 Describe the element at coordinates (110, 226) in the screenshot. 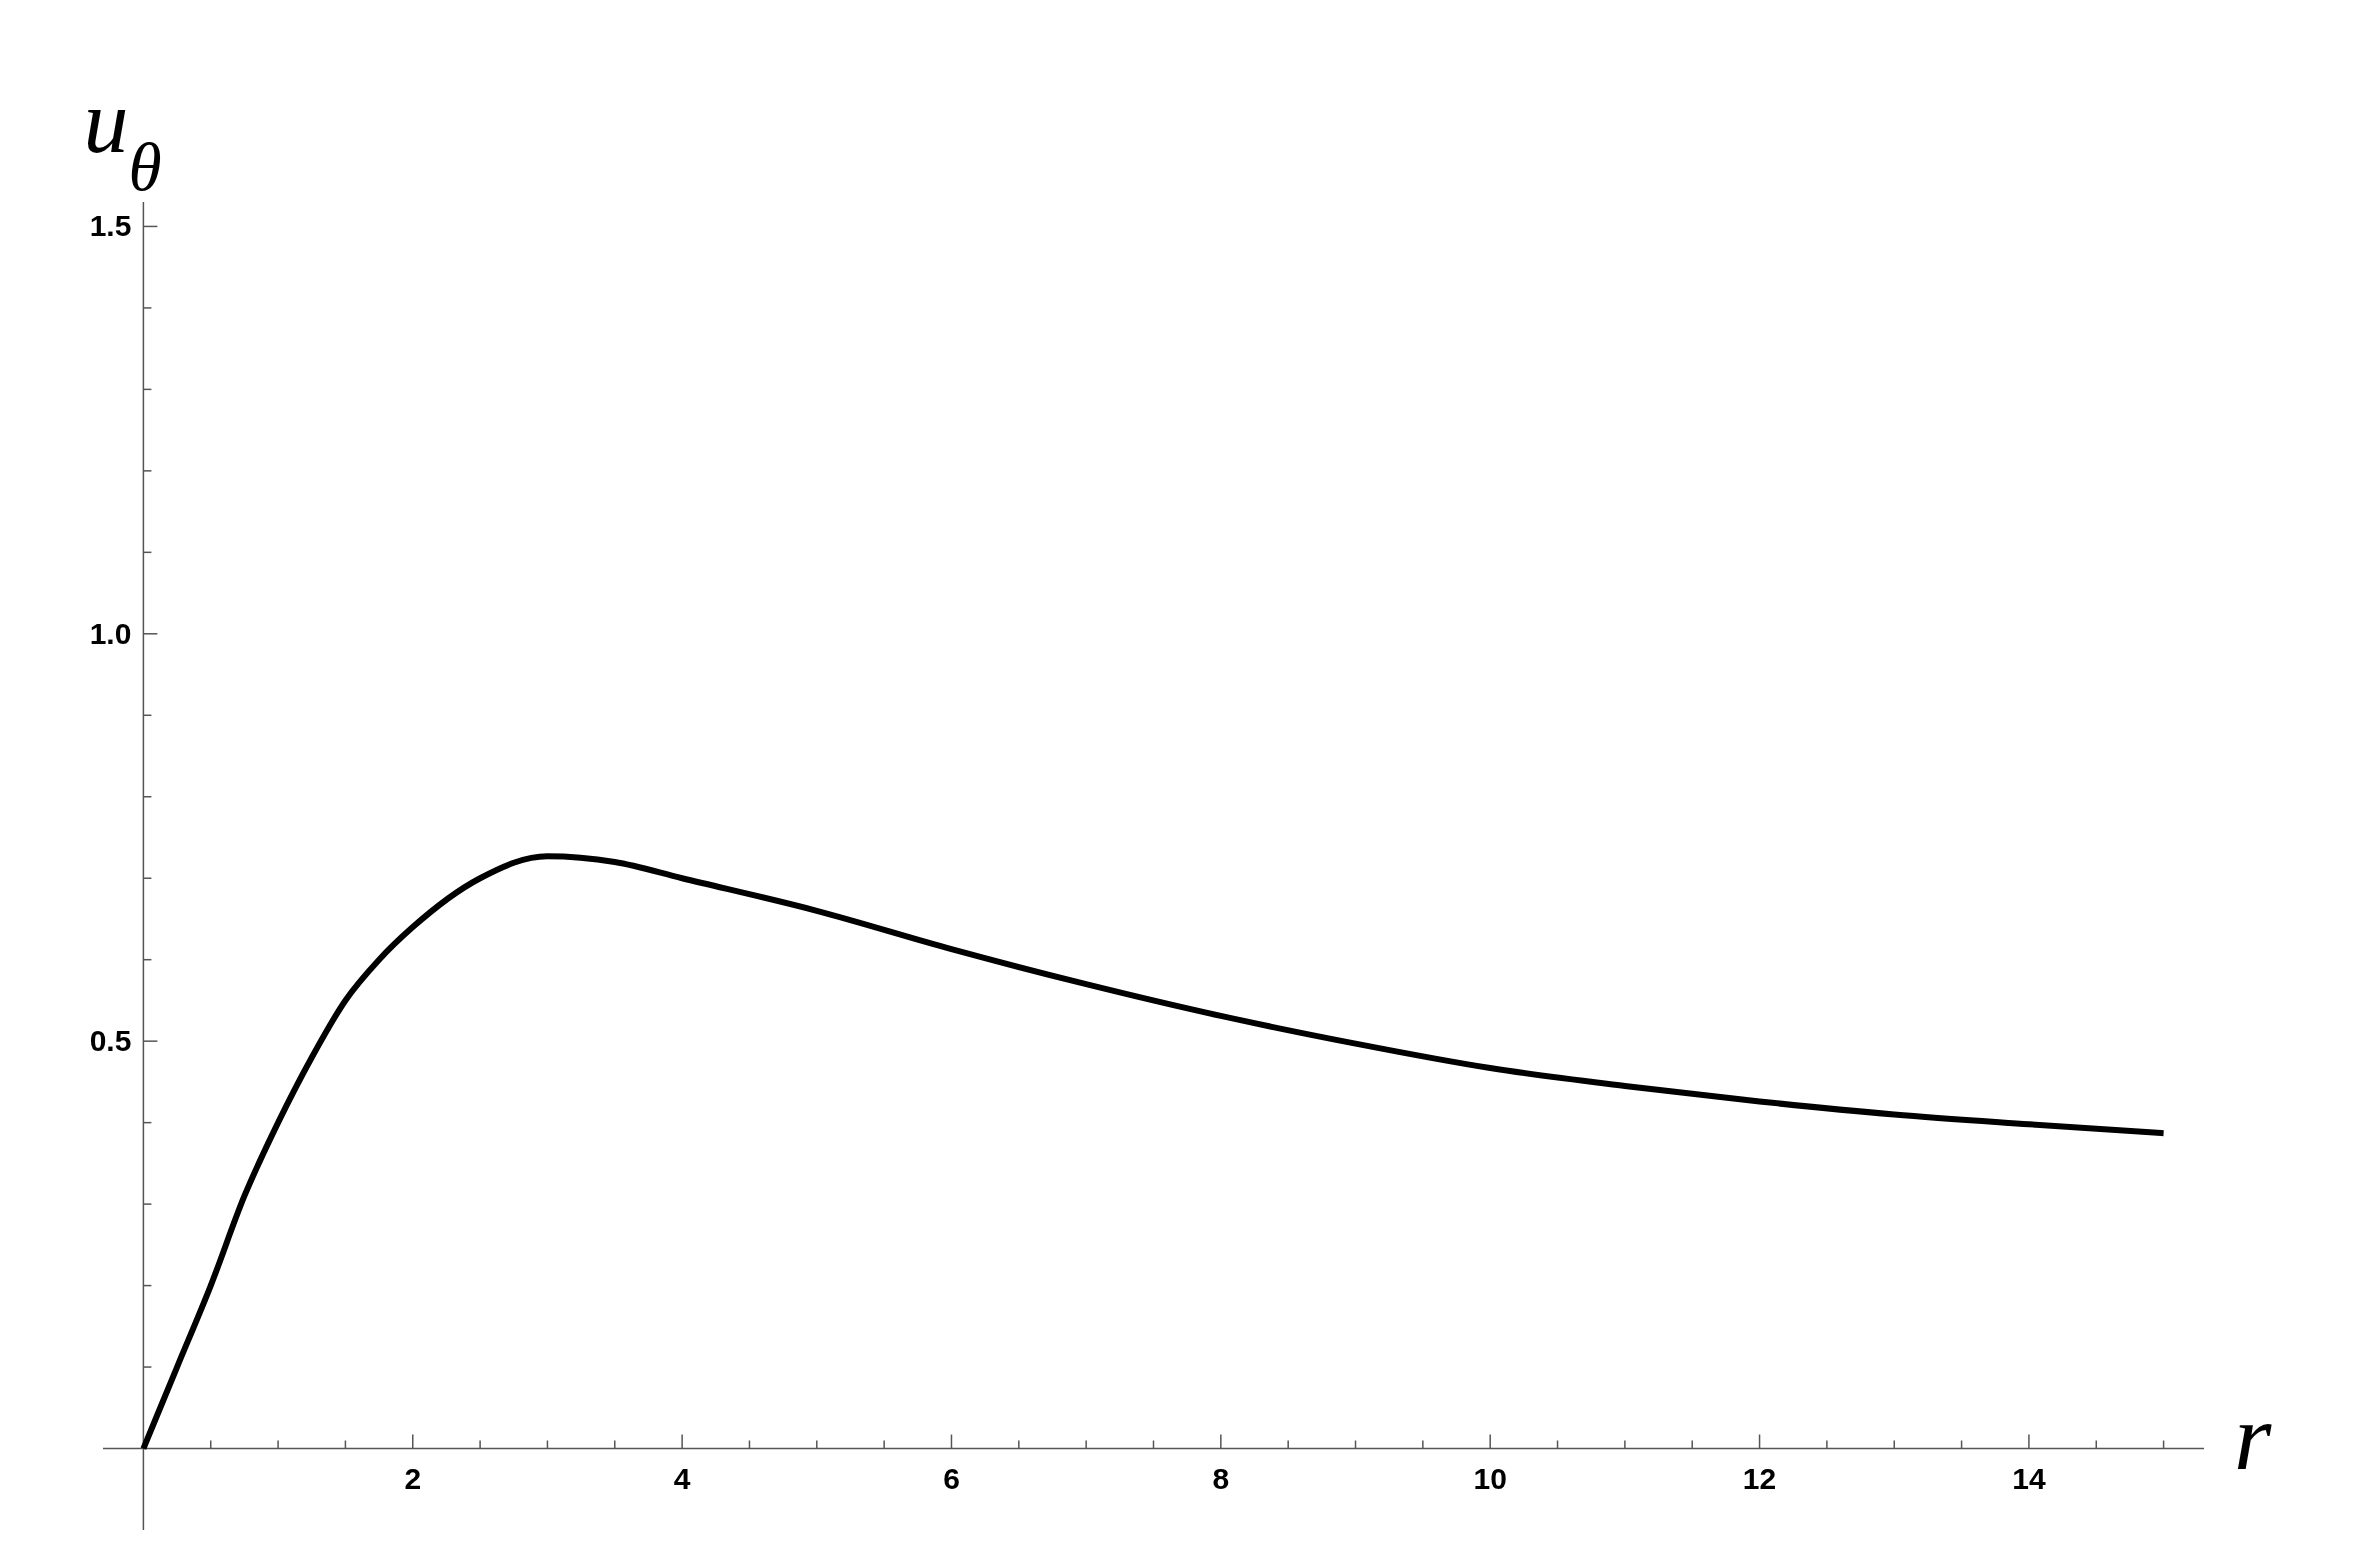

I see `y-tick-label: 1.5` at that location.